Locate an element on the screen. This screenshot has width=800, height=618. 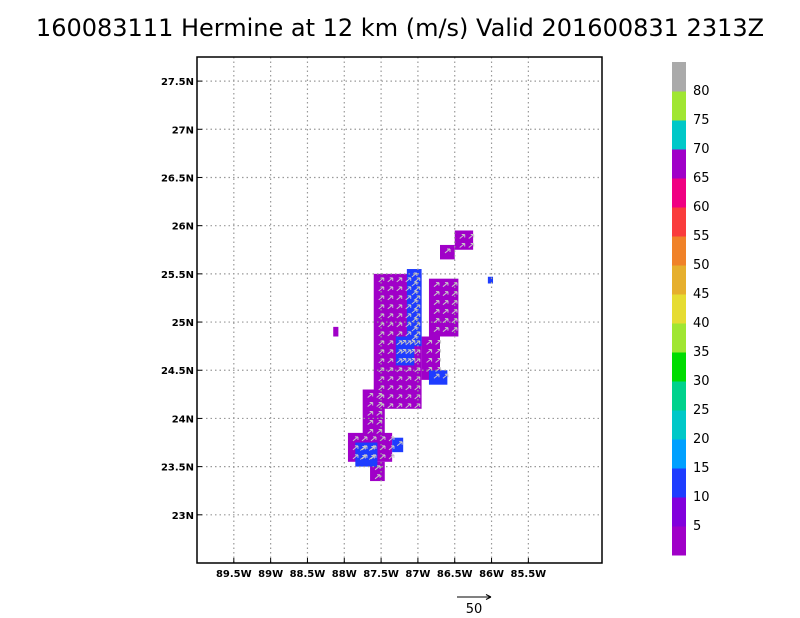
x-tick-label: 89.5W is located at coordinates (234, 574).